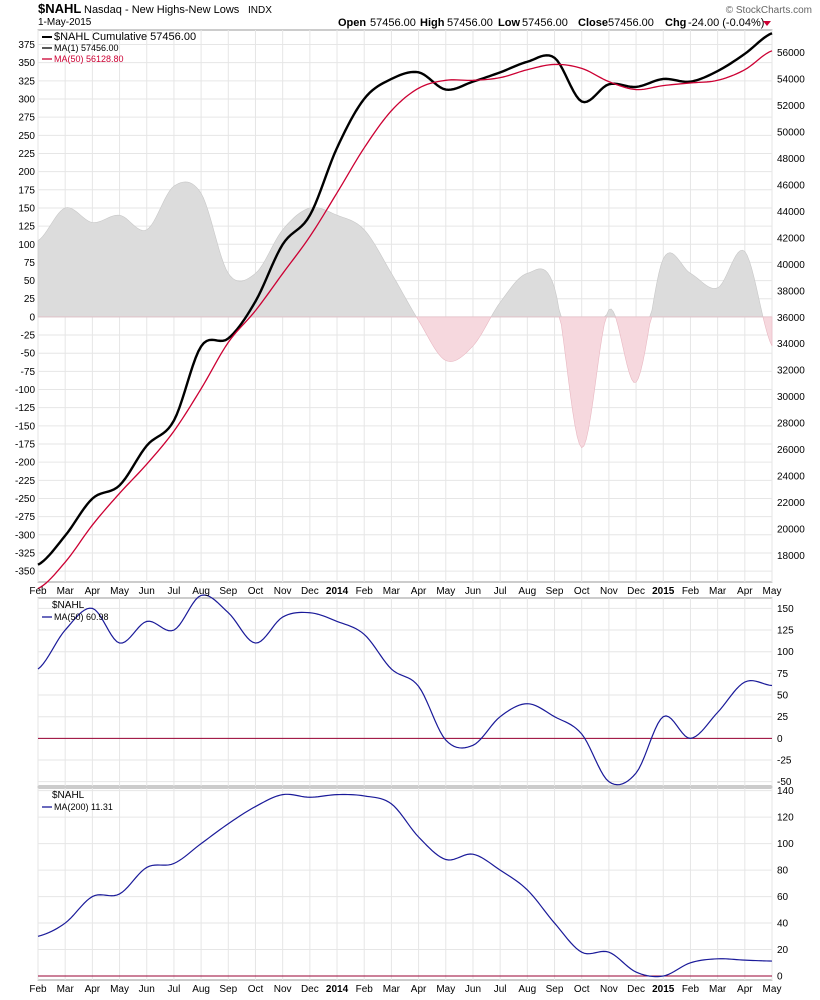  What do you see at coordinates (25, 572) in the screenshot?
I see `left-tick-label: -350` at bounding box center [25, 572].